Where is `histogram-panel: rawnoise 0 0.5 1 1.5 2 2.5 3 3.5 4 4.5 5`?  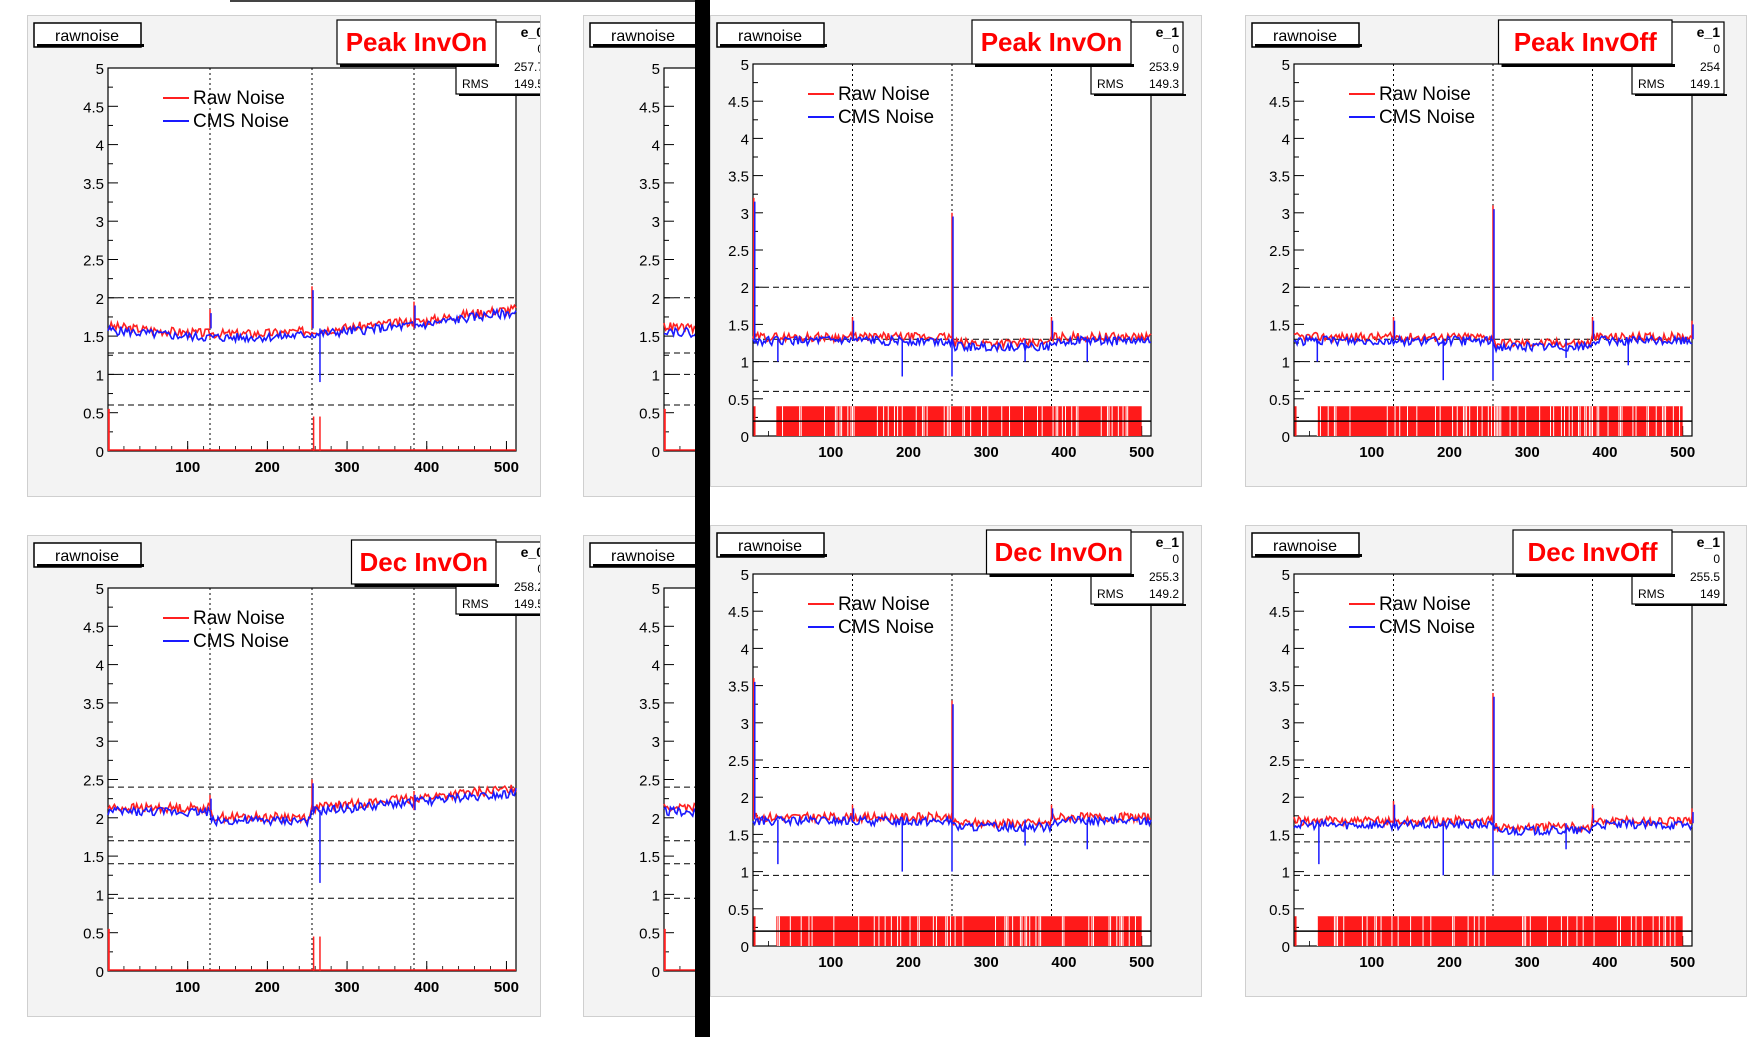 histogram-panel: rawnoise 0 0.5 1 1.5 2 2.5 3 3.5 4 4.5 5 is located at coordinates (640, 776).